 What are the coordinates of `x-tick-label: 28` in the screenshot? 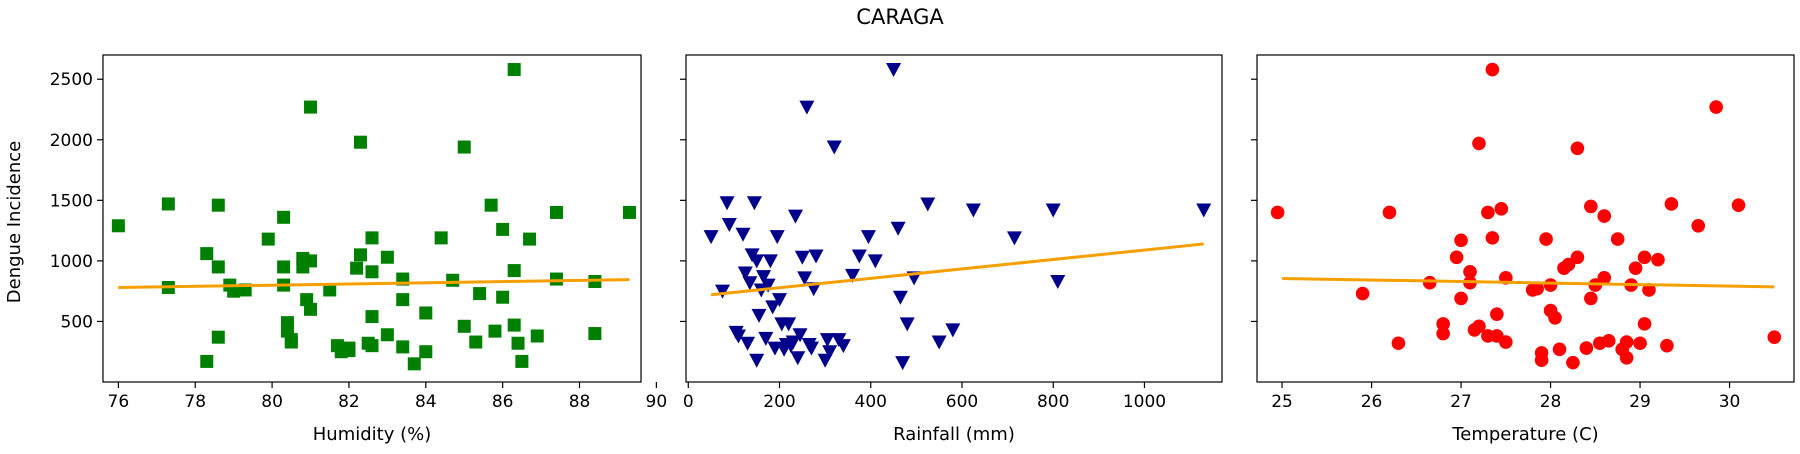 It's located at (1551, 402).